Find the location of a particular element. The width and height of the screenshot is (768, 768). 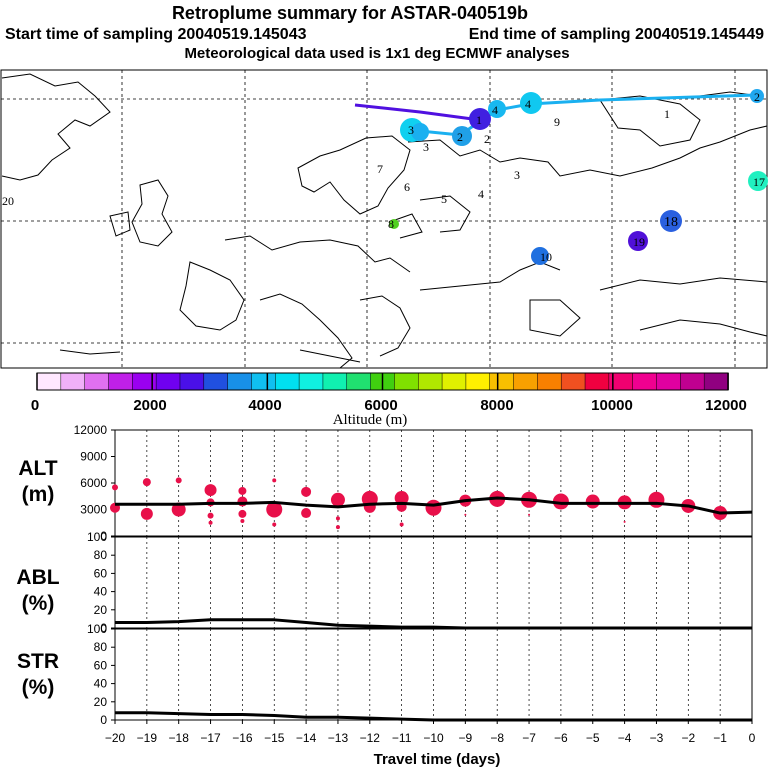

y-tick-label: 100 is located at coordinates (97, 629).